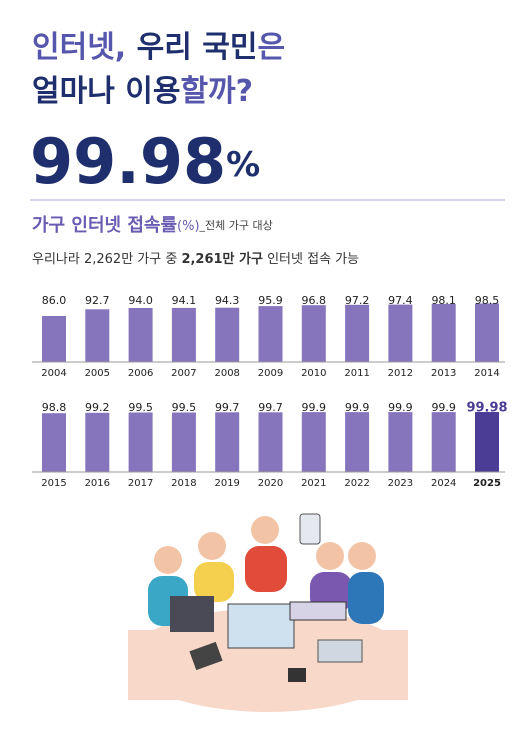 This screenshot has height=740, width=531. Describe the element at coordinates (236, 225) in the screenshot. I see `scope: _전체 가구 대상` at that location.